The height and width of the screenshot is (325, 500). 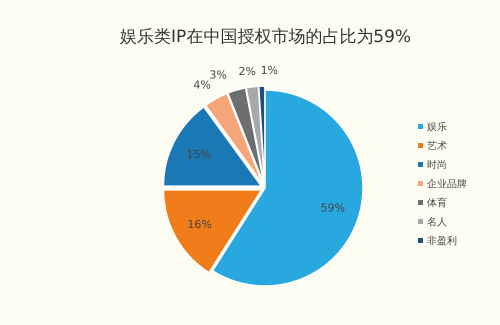 I want to click on legend-label: 时尚, so click(x=437, y=165).